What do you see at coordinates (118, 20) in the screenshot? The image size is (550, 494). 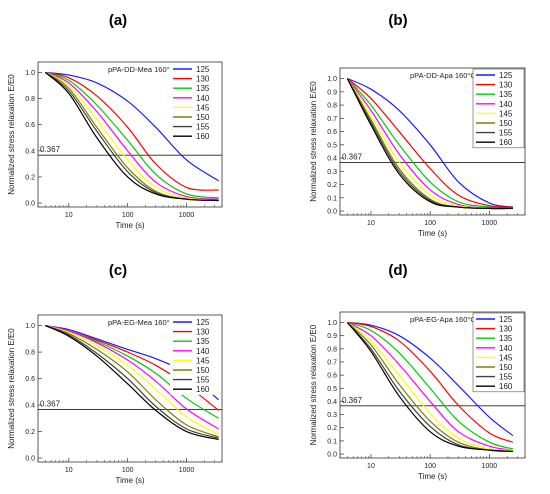 I see `panel-letter: (a)` at bounding box center [118, 20].